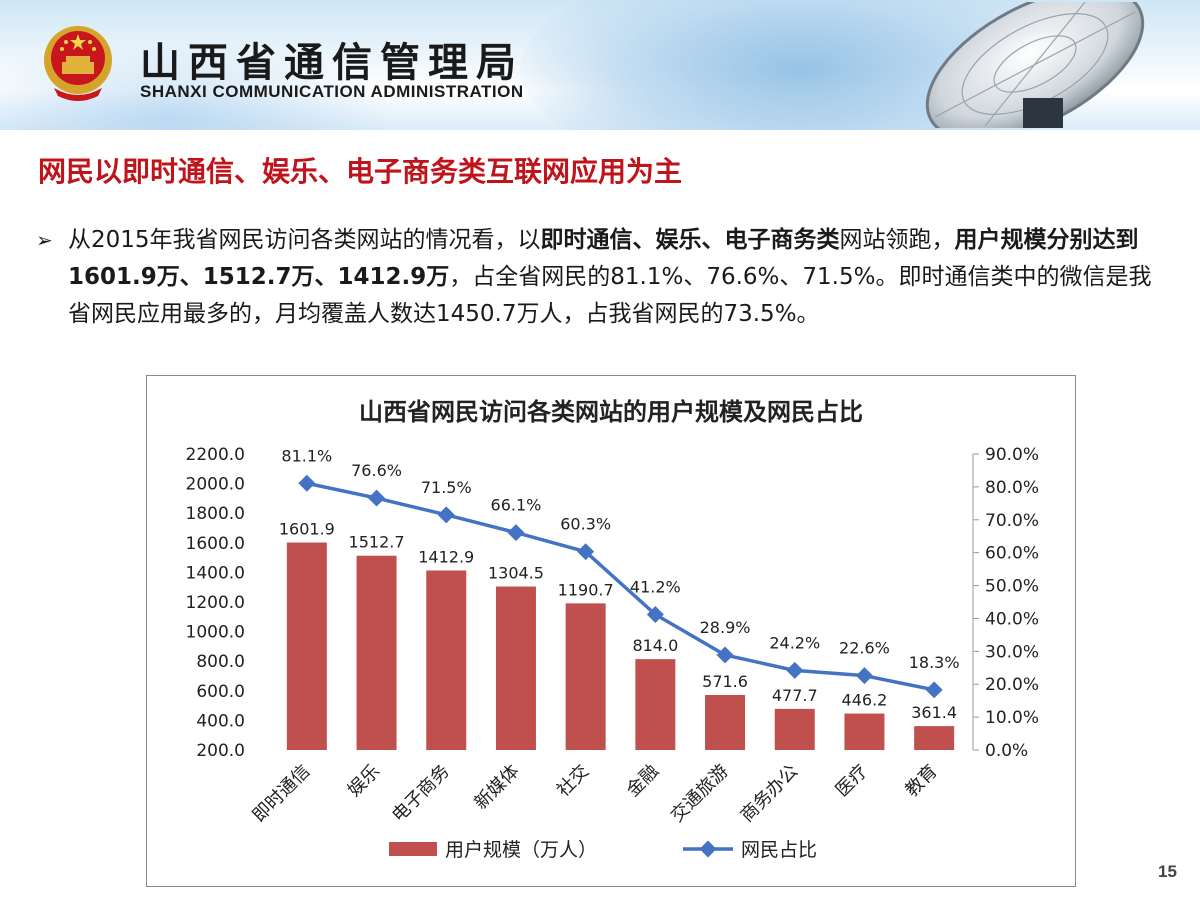 Image resolution: width=1200 pixels, height=900 pixels. I want to click on category-label: 娱乐, so click(364, 781).